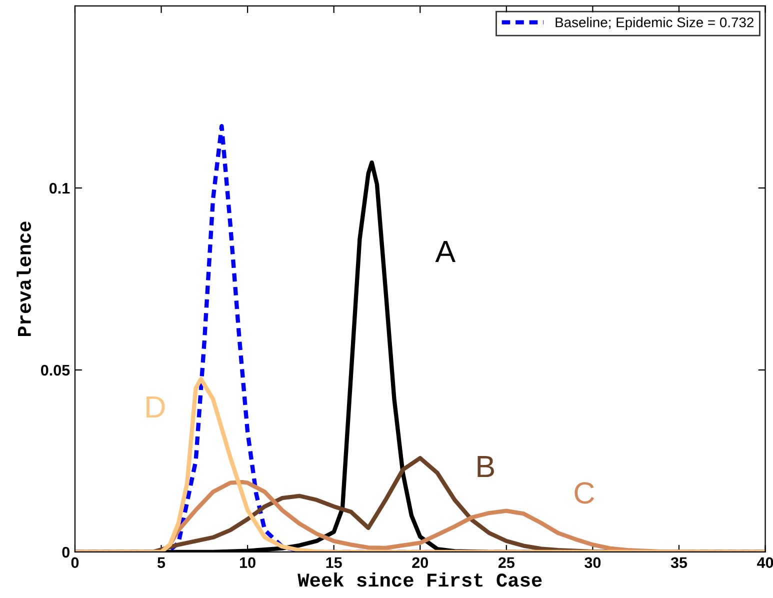 This screenshot has height=598, width=773. What do you see at coordinates (506, 562) in the screenshot?
I see `x-tick-label: 25` at bounding box center [506, 562].